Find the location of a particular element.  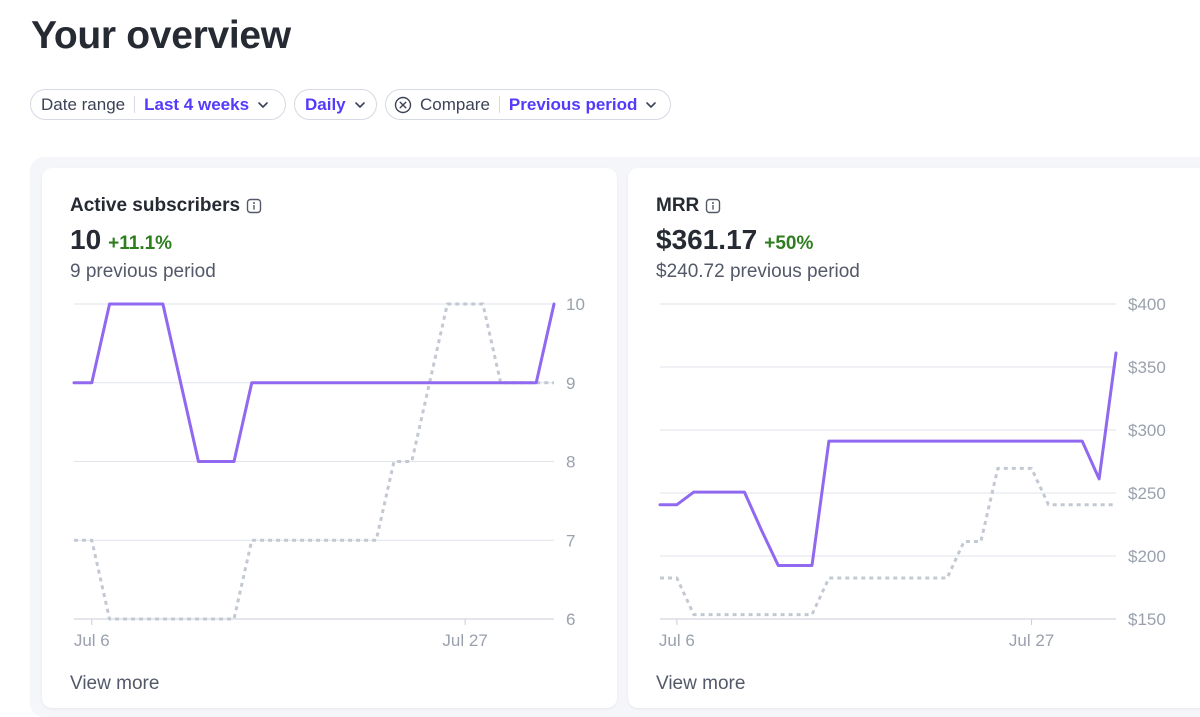

card-title-text: MRR is located at coordinates (678, 205).